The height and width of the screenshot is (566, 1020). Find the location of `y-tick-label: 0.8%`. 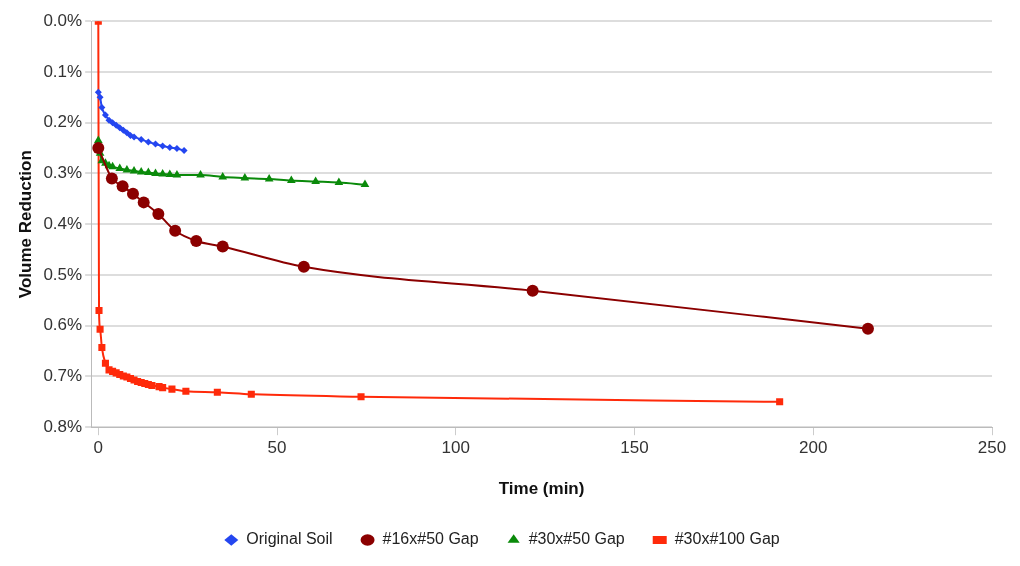

y-tick-label: 0.8% is located at coordinates (63, 426).